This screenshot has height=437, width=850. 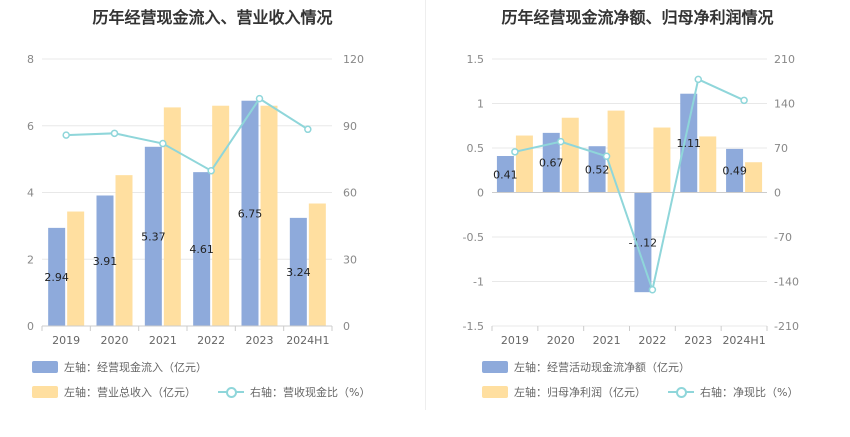 I want to click on right-axis-tick-label: 30, so click(x=350, y=259).